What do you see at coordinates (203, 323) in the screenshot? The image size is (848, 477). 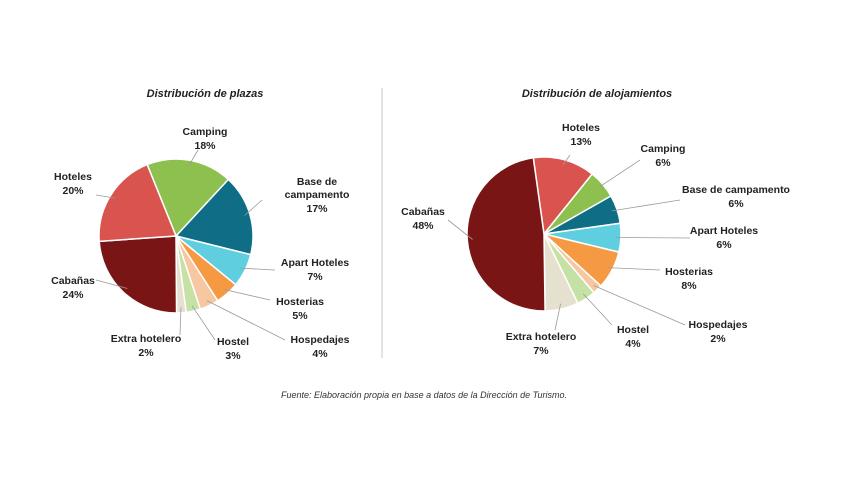 I see `plazas-leader-hostel` at bounding box center [203, 323].